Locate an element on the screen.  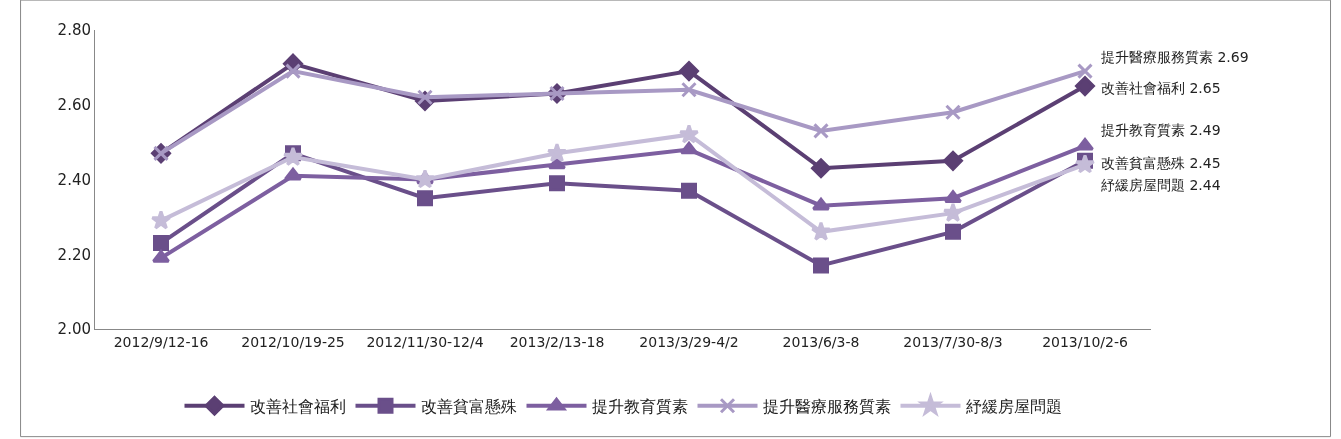
y-tick-label: 2.00 is located at coordinates (74, 329).